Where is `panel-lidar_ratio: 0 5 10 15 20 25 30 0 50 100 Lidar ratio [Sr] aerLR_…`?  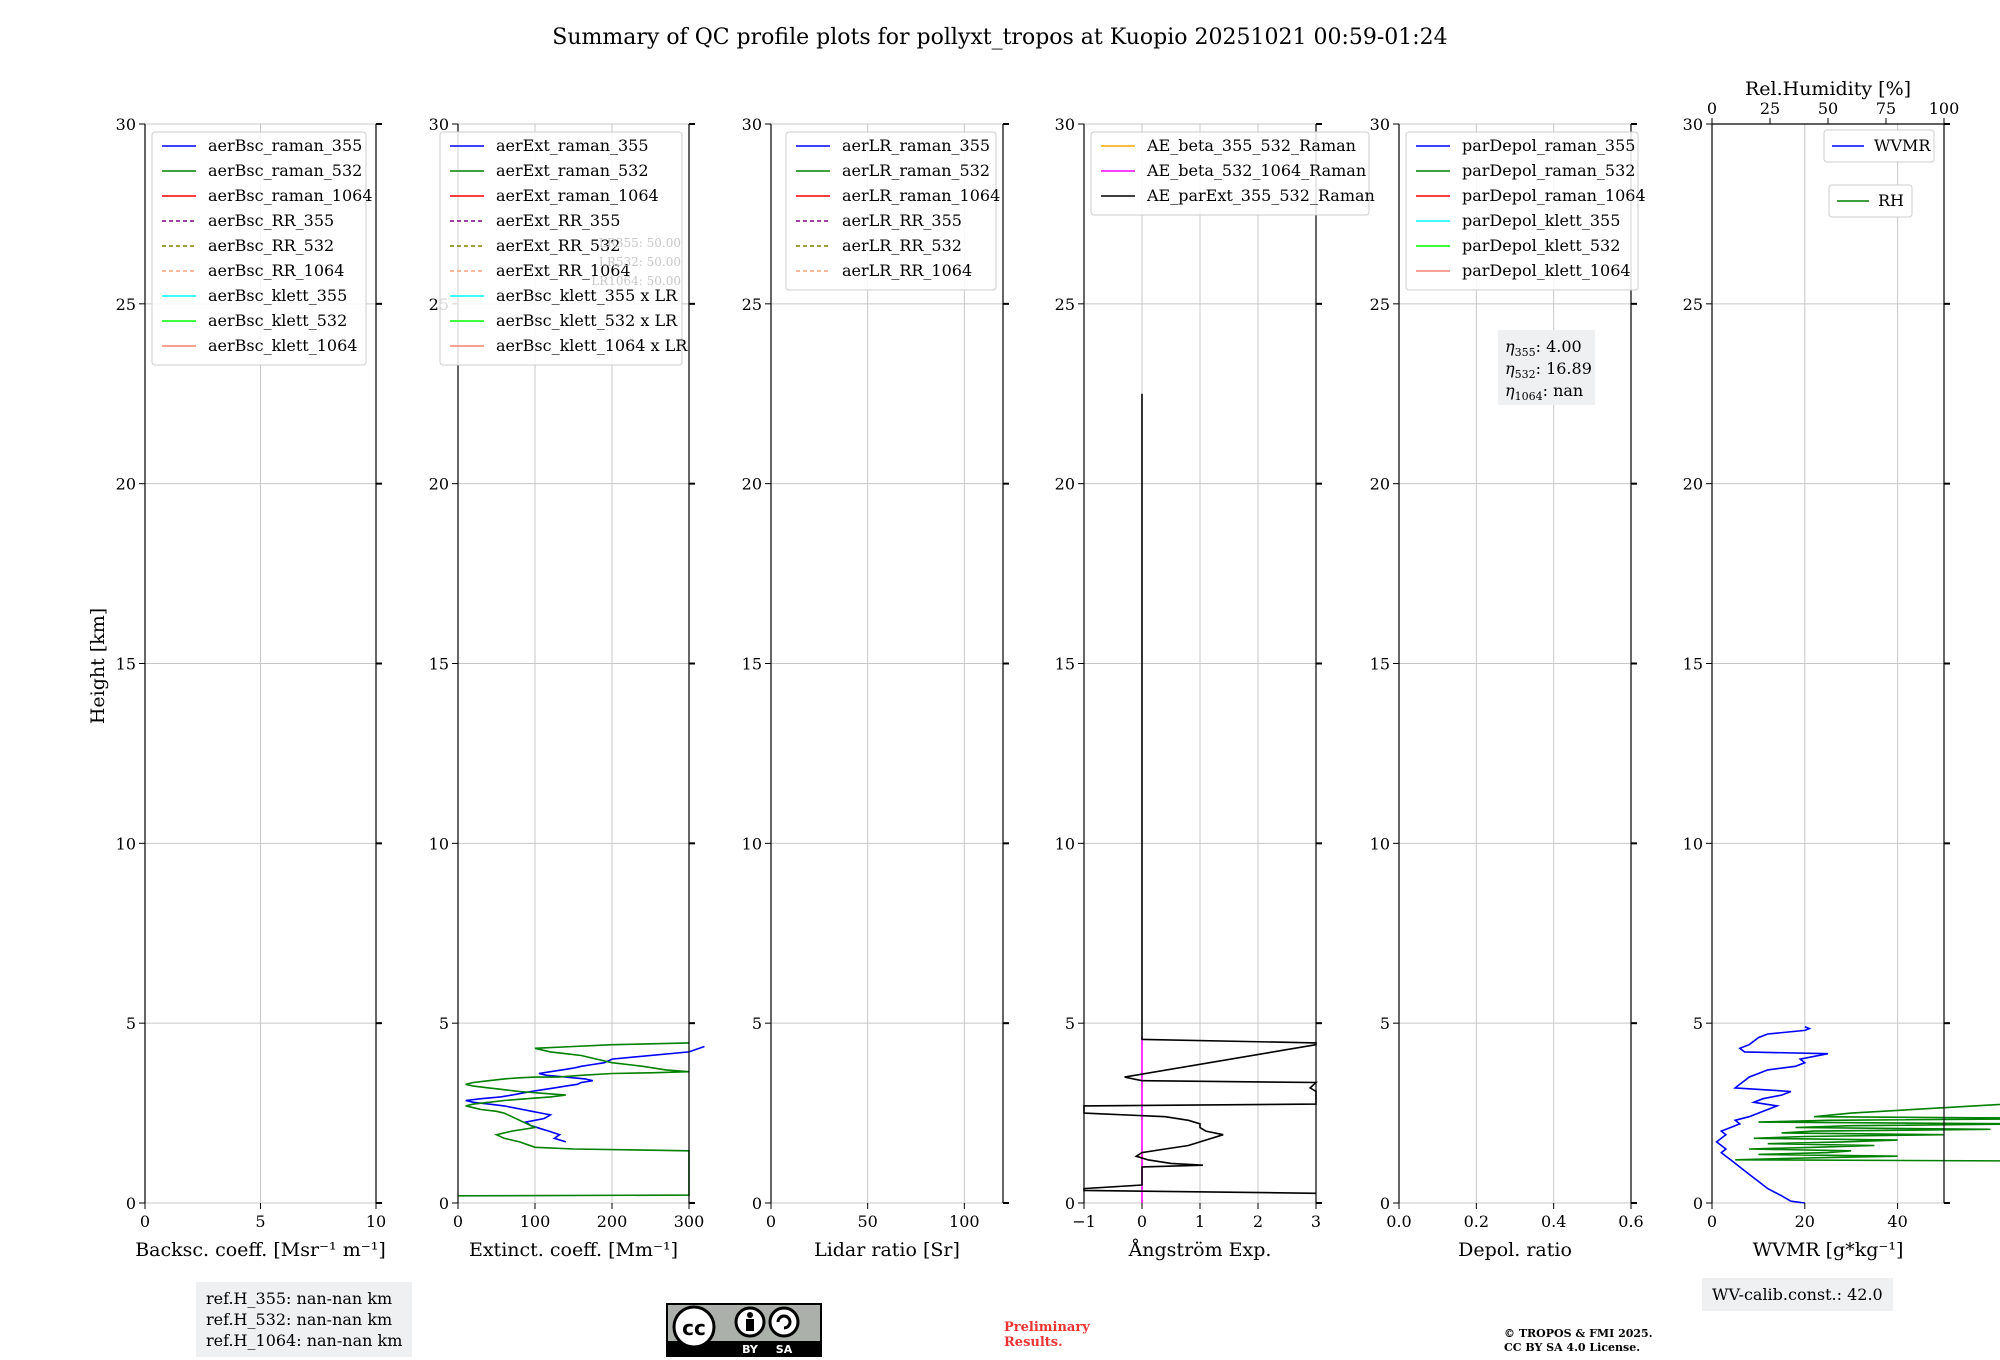
panel-lidar_ratio: 0 5 10 15 20 25 30 0 50 100 Lidar ratio [Sr] aerLR_… is located at coordinates (875, 688).